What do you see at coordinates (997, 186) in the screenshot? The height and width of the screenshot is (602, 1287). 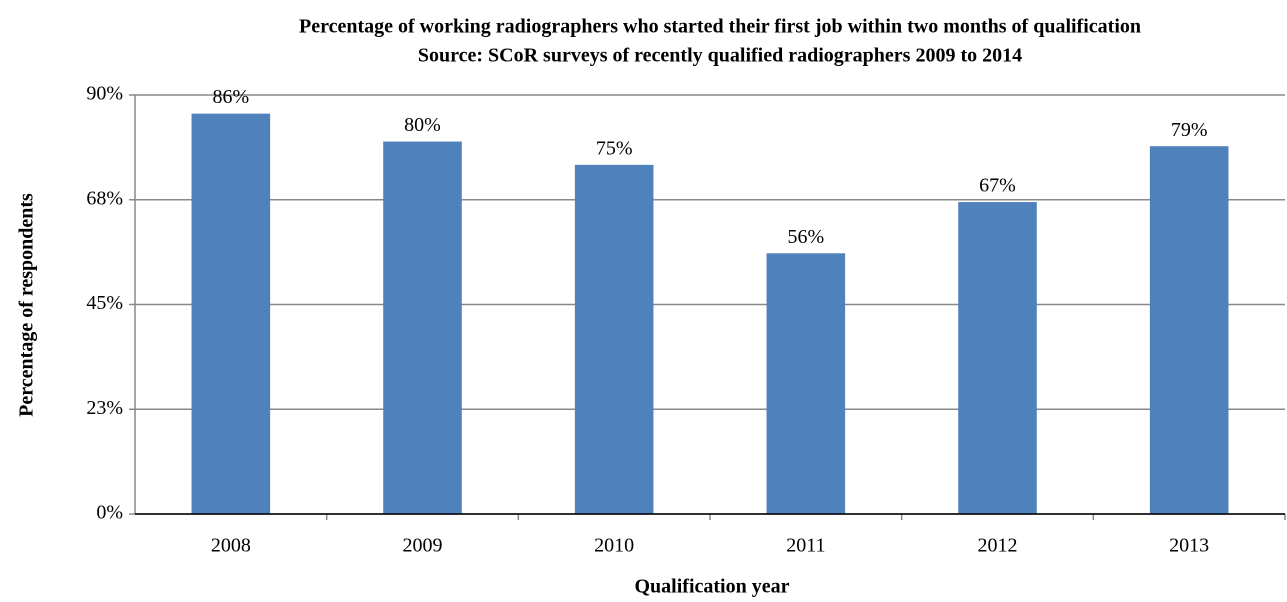 I see `data-label: 67%` at bounding box center [997, 186].